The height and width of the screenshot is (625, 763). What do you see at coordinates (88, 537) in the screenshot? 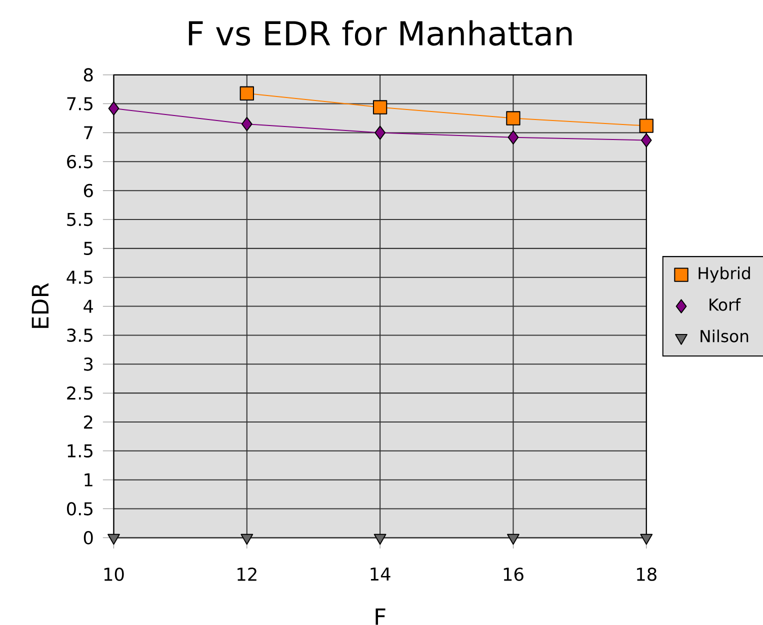
I see `y-tick-label: 0` at bounding box center [88, 537].